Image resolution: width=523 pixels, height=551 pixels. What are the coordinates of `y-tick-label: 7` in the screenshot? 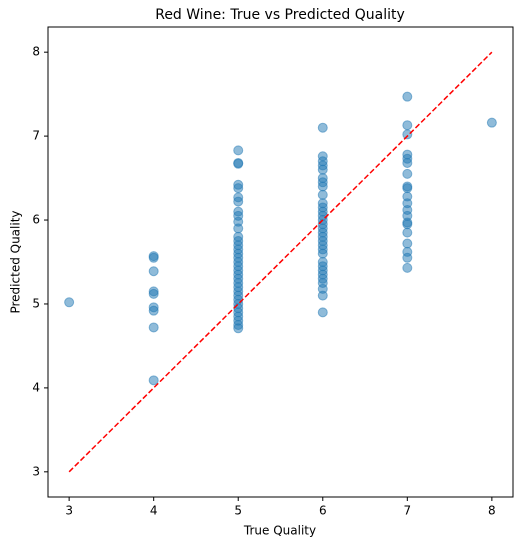 It's located at (36, 136).